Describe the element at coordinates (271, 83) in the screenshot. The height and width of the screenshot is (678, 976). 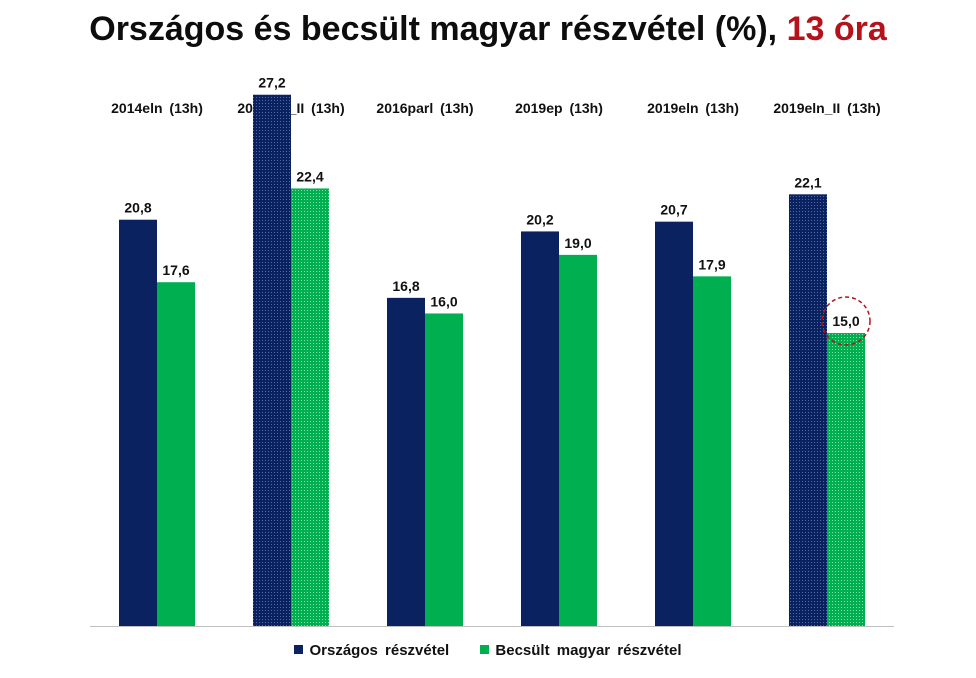
I see `data-label: 27,2` at that location.